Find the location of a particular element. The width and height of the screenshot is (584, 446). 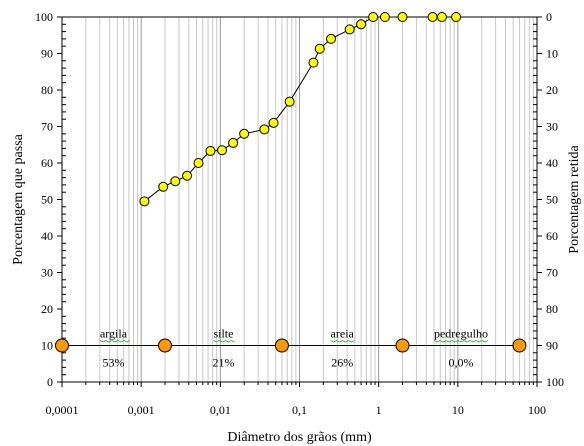

y-axis-left: 0 10 20 30 40 50 60 70 80 90 100 is located at coordinates (50, 199).